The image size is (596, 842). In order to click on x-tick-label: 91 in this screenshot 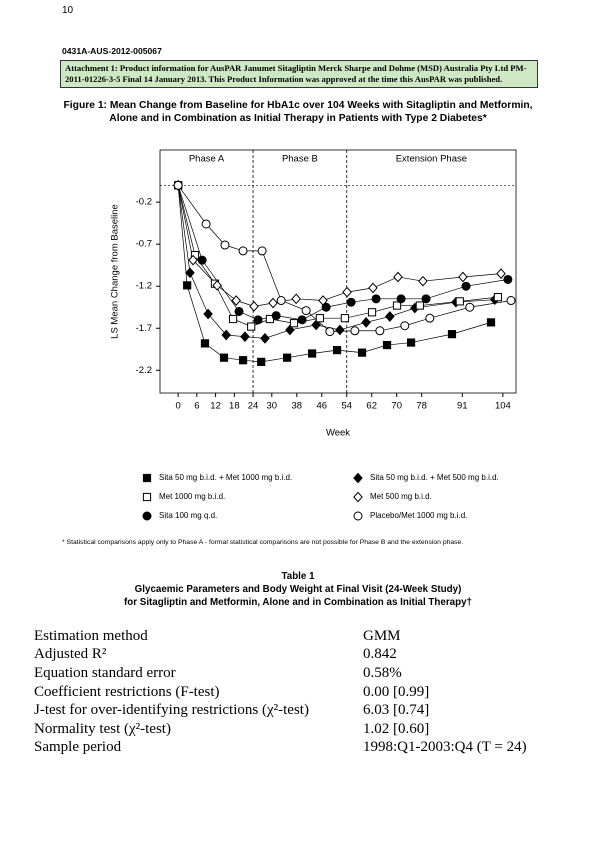, I will do `click(462, 406)`.